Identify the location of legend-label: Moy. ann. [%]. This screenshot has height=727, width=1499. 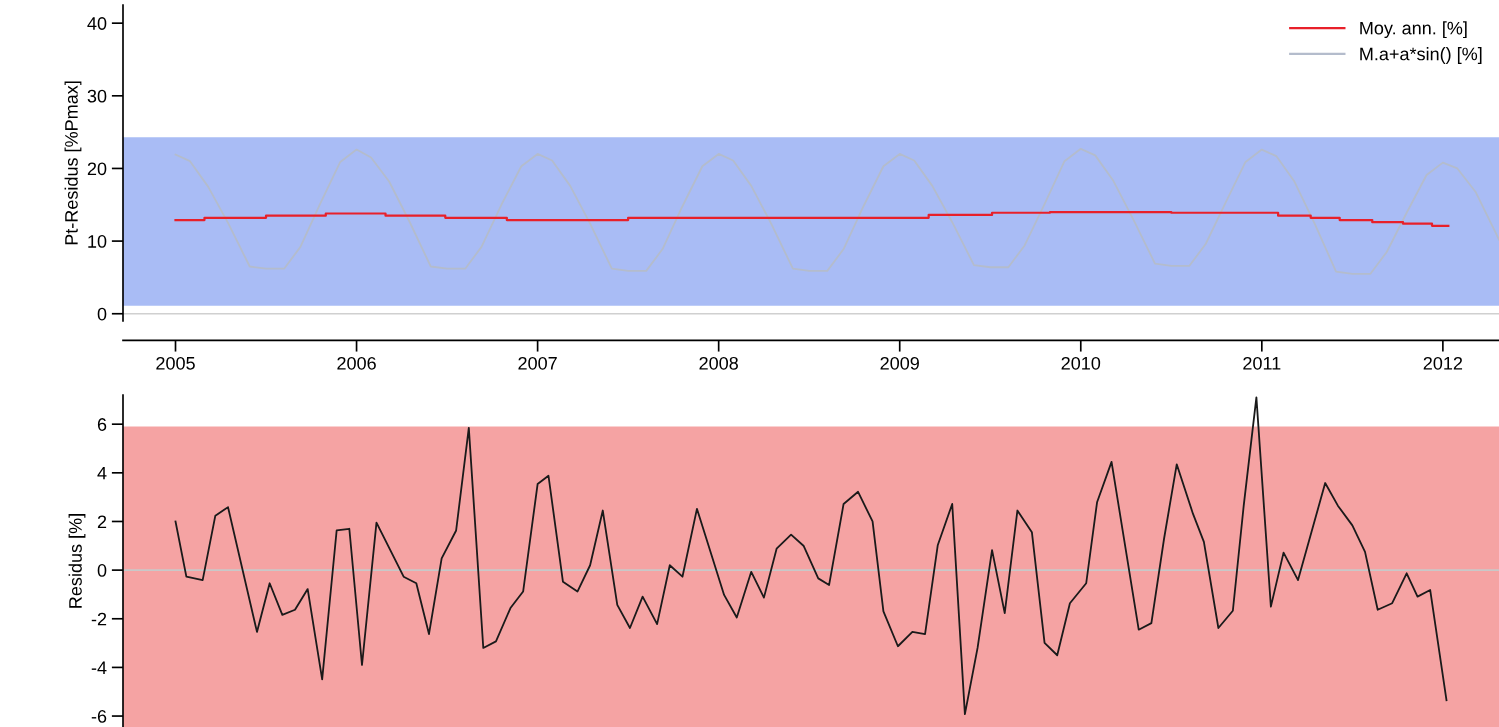
(1413, 30).